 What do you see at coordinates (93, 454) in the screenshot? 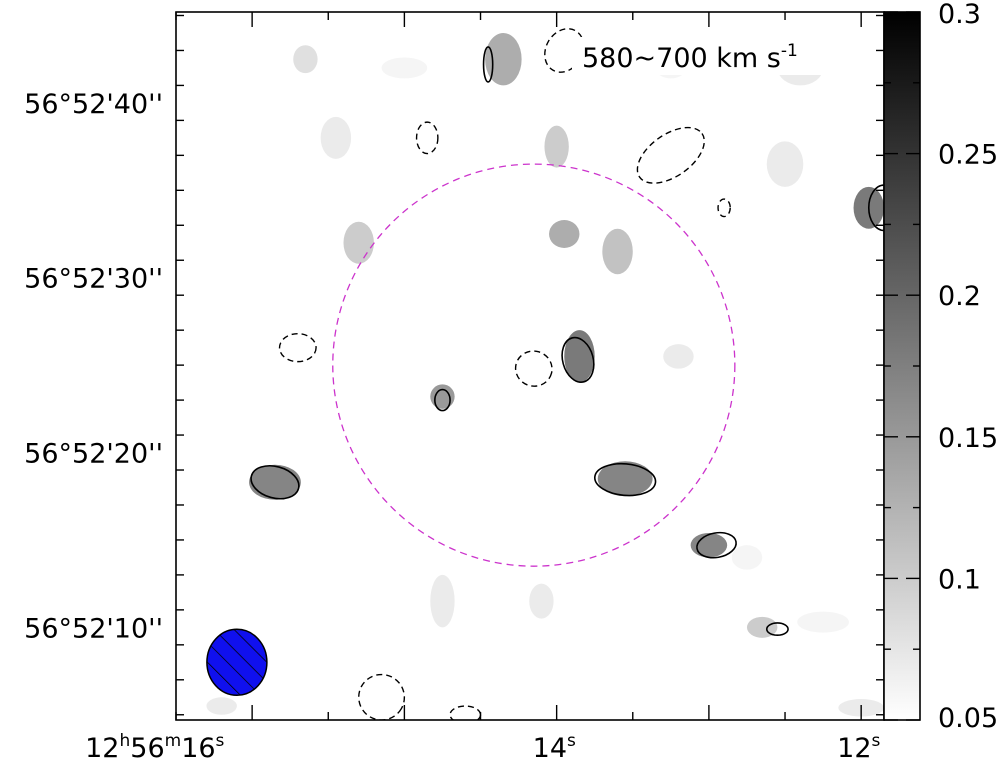
I see `y-tick-label: 56°52'20''` at bounding box center [93, 454].